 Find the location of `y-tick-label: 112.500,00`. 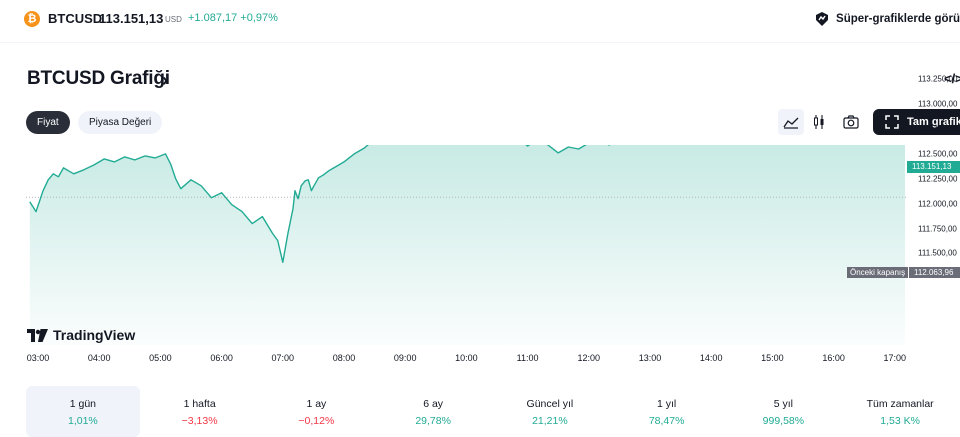

y-tick-label: 112.500,00 is located at coordinates (938, 154).